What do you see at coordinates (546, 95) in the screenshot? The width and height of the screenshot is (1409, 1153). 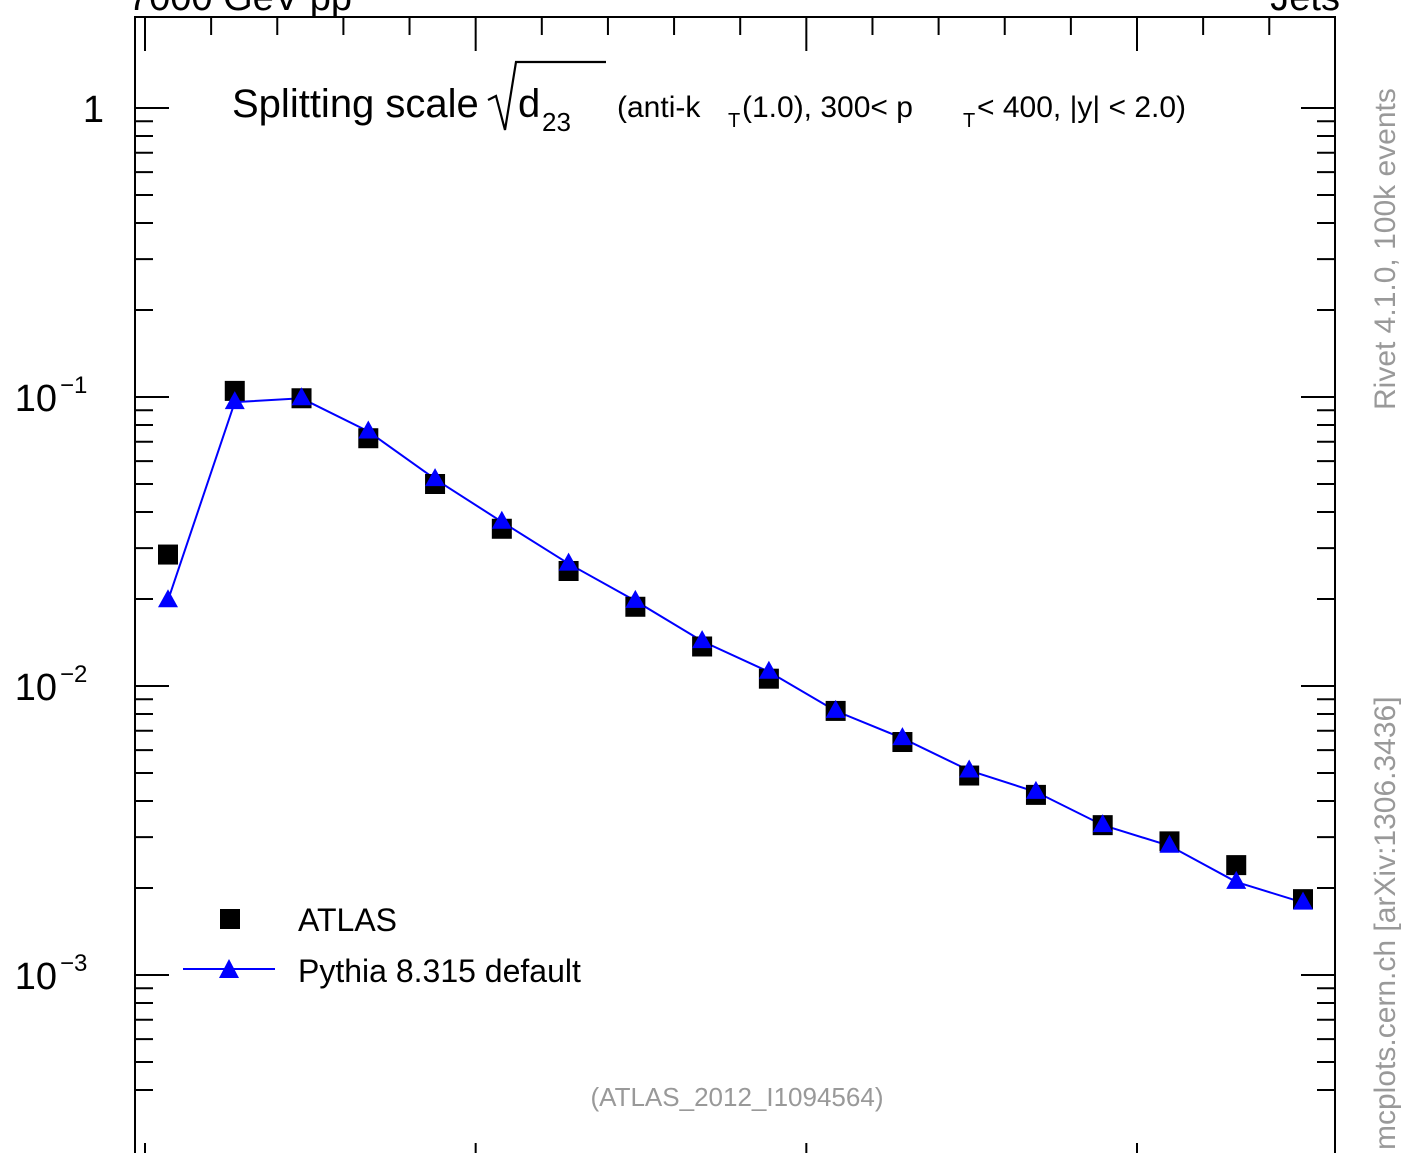 I see `sqrt-radical` at bounding box center [546, 95].